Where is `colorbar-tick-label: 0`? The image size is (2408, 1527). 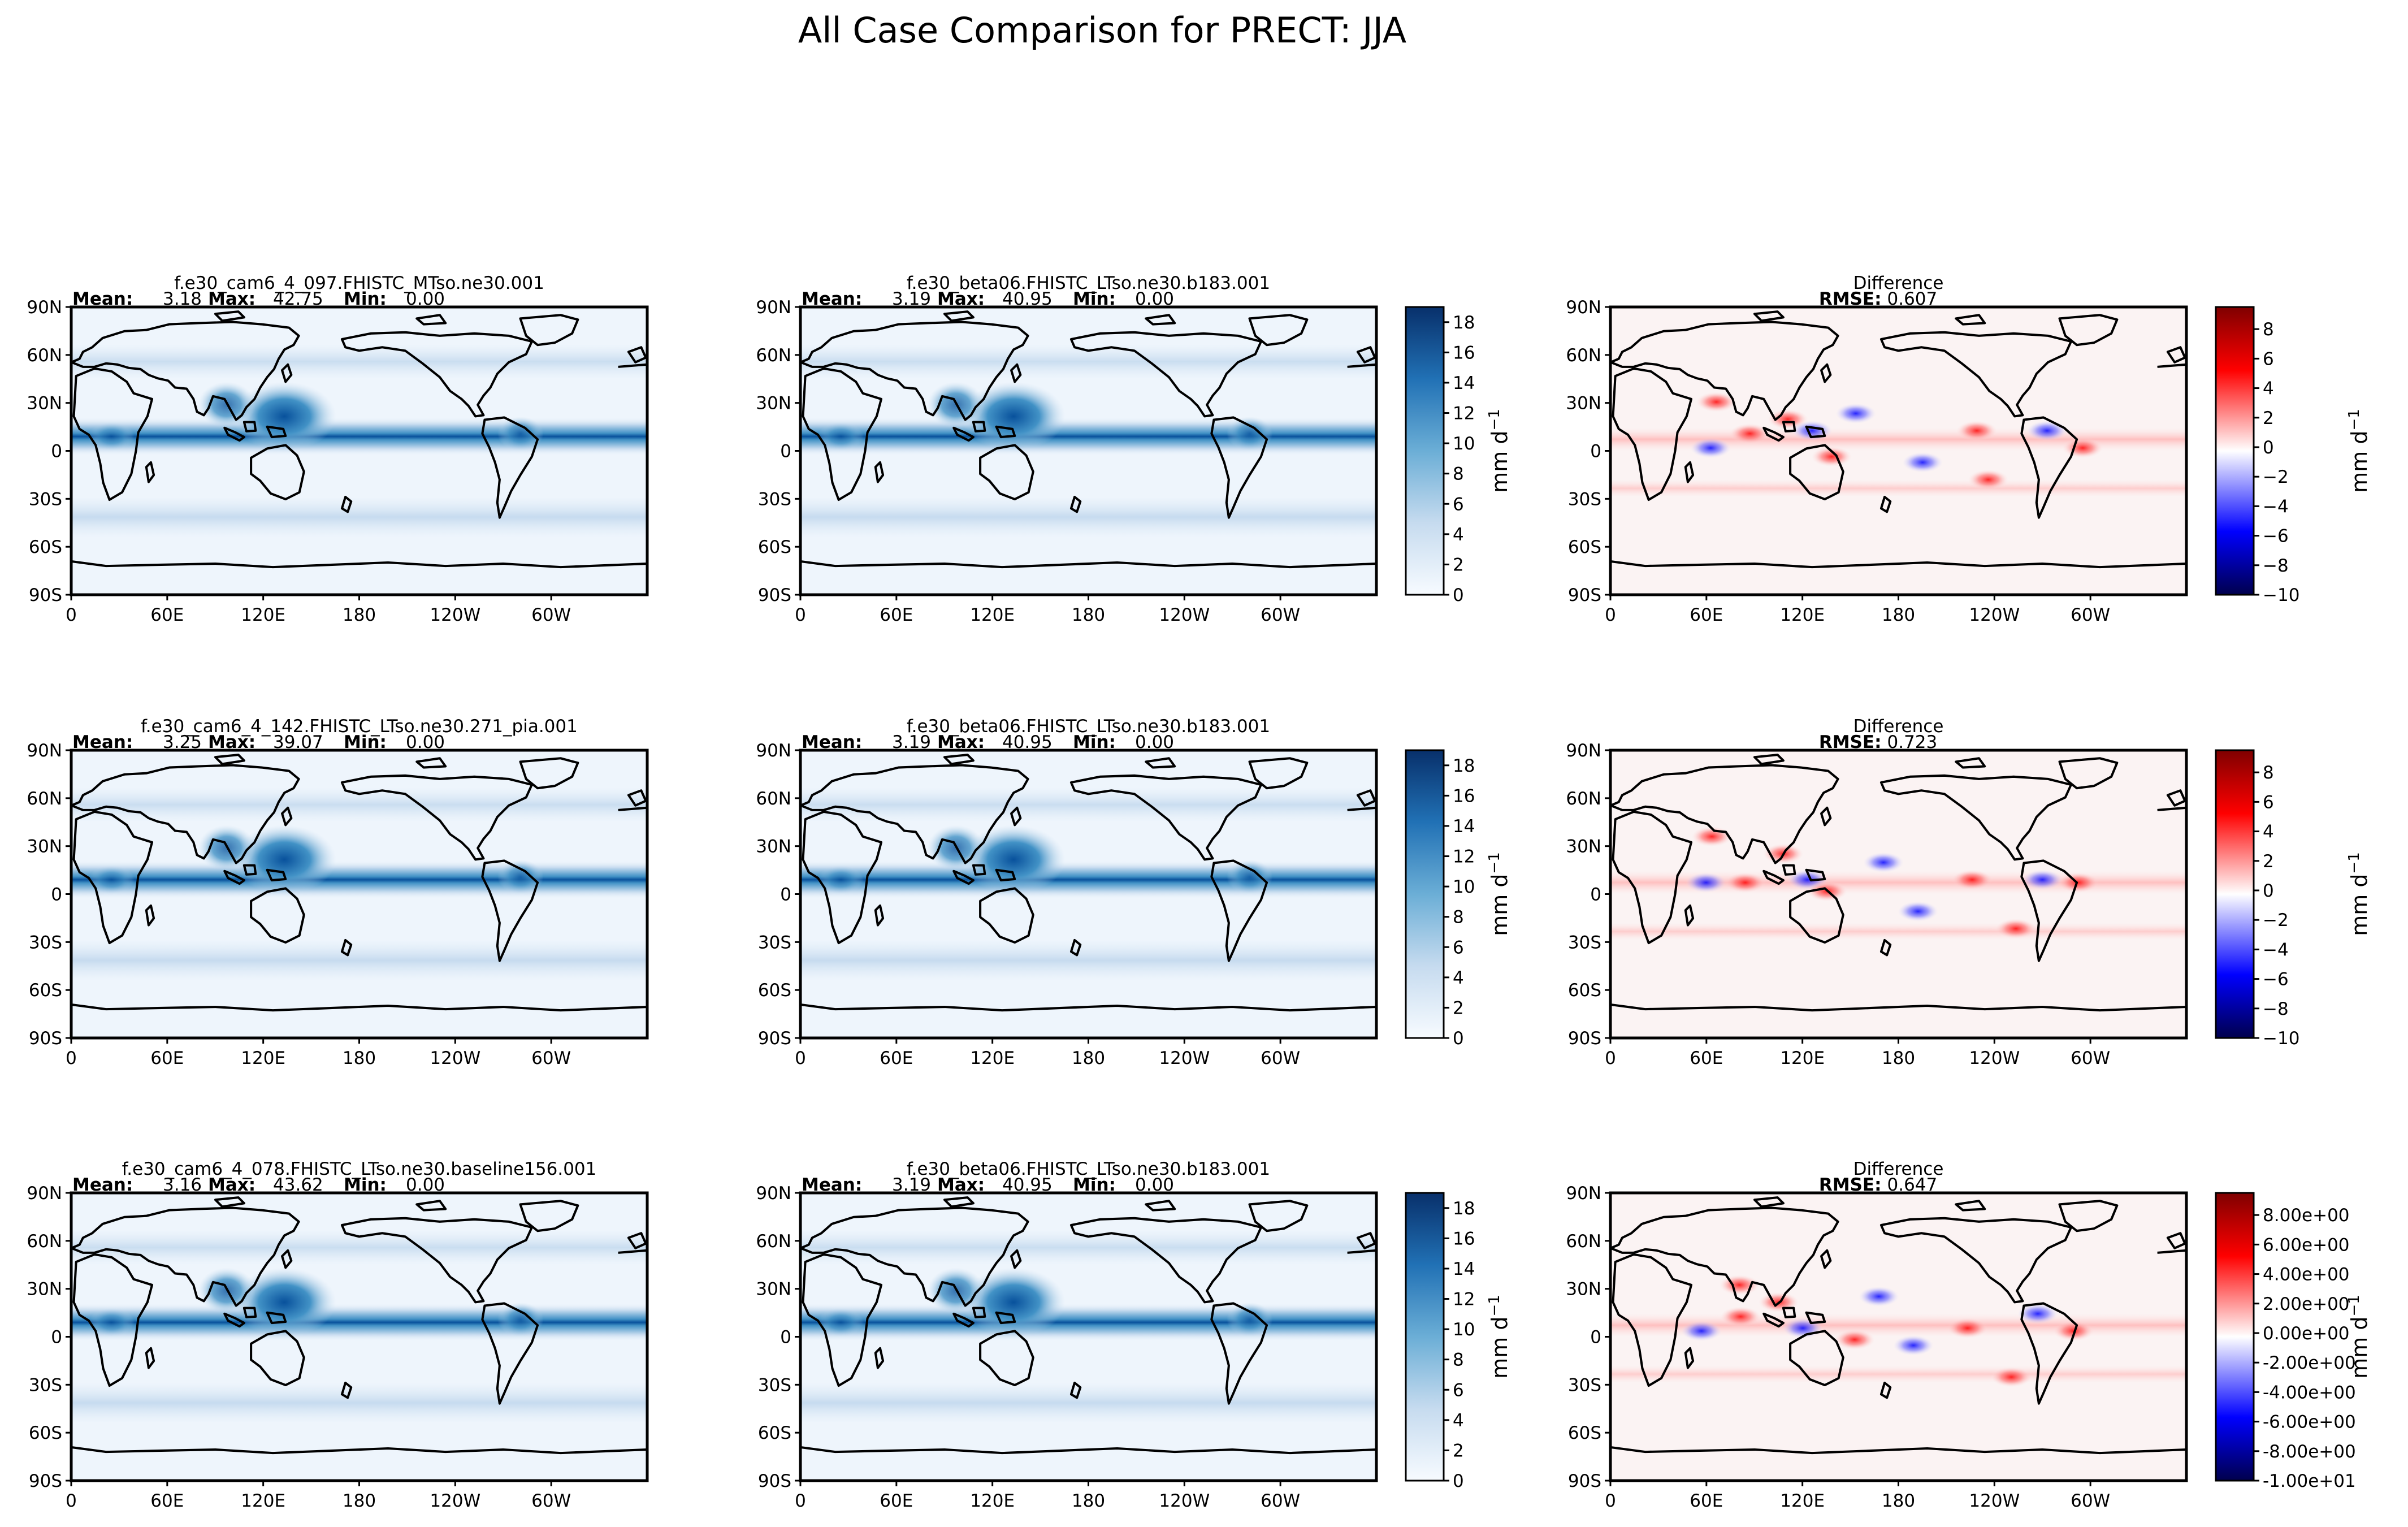
colorbar-tick-label: 0 is located at coordinates (1458, 1038).